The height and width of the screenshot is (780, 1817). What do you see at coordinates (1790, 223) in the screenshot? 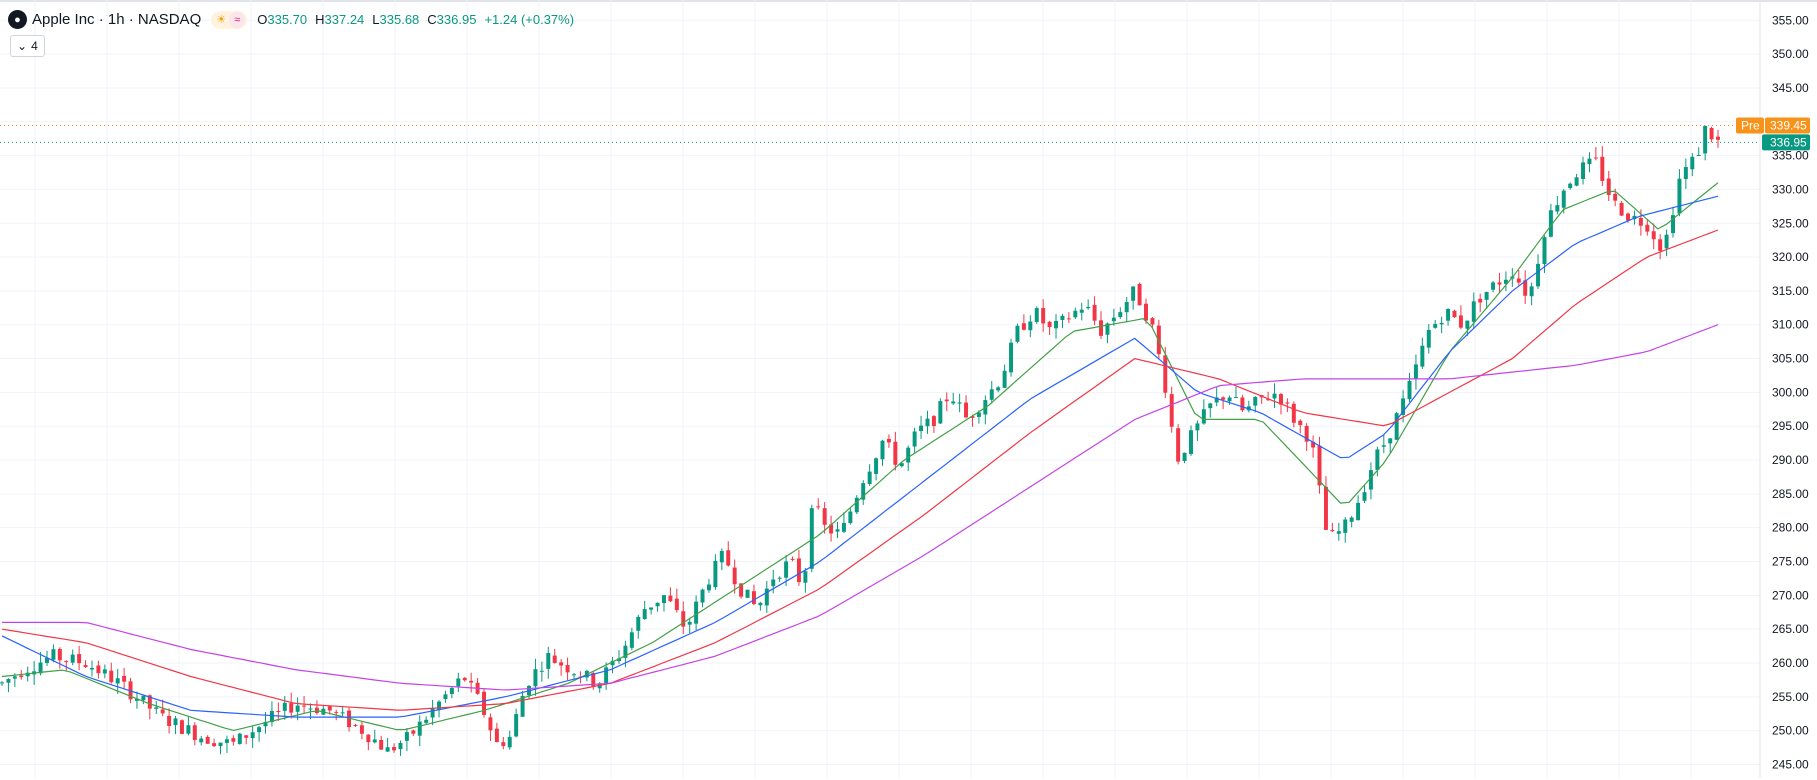
I see `price-axis-label: 325.00` at bounding box center [1790, 223].